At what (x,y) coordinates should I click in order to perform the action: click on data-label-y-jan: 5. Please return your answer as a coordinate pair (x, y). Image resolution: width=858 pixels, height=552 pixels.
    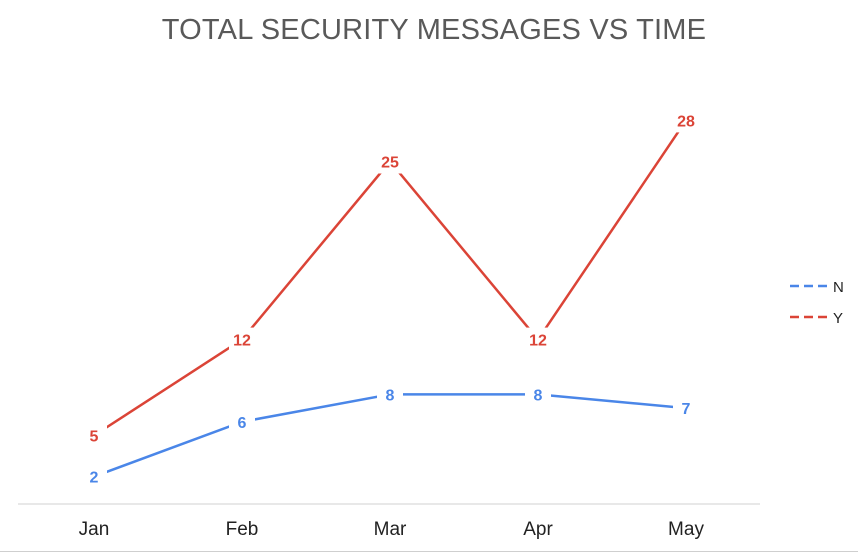
    Looking at the image, I should click on (94, 437).